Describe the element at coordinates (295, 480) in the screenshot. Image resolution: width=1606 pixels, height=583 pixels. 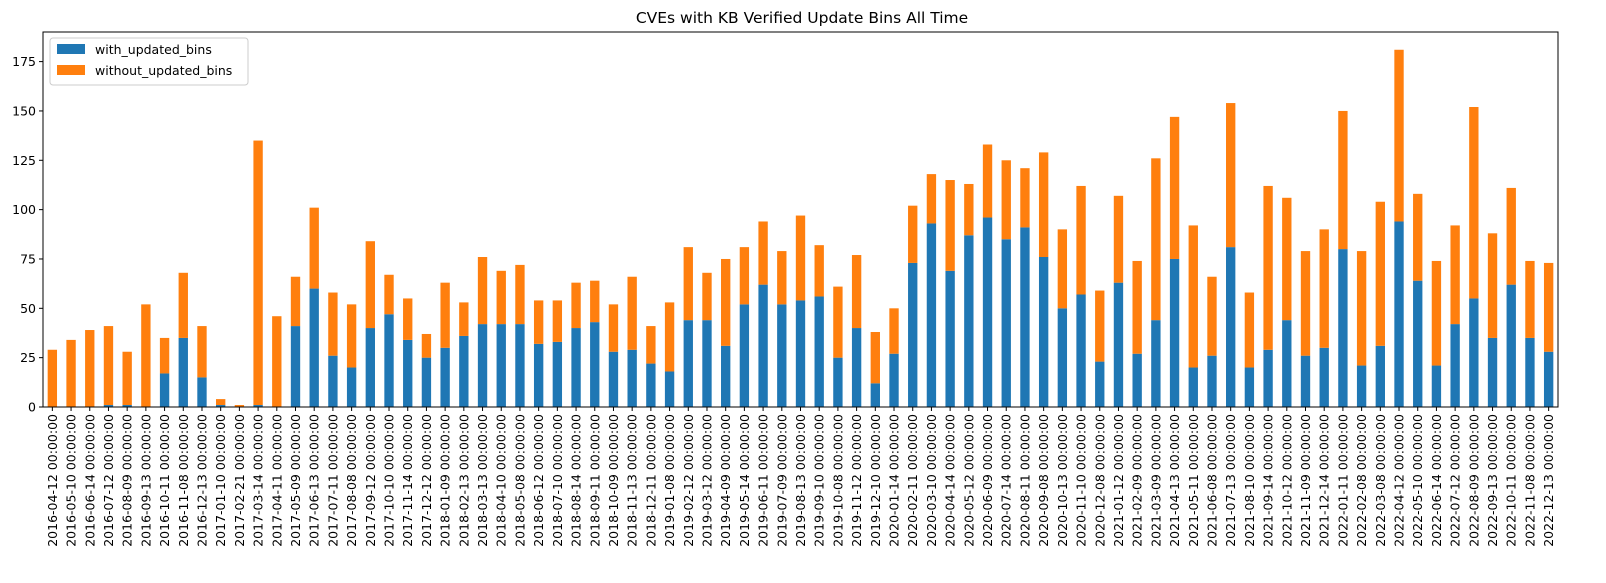
I see `x-tick-label: 2017-05-09 00:00:00` at that location.